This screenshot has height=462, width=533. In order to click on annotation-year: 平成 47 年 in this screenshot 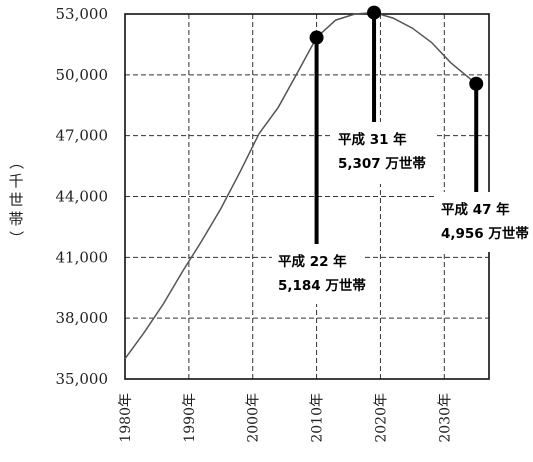, I will do `click(475, 209)`.